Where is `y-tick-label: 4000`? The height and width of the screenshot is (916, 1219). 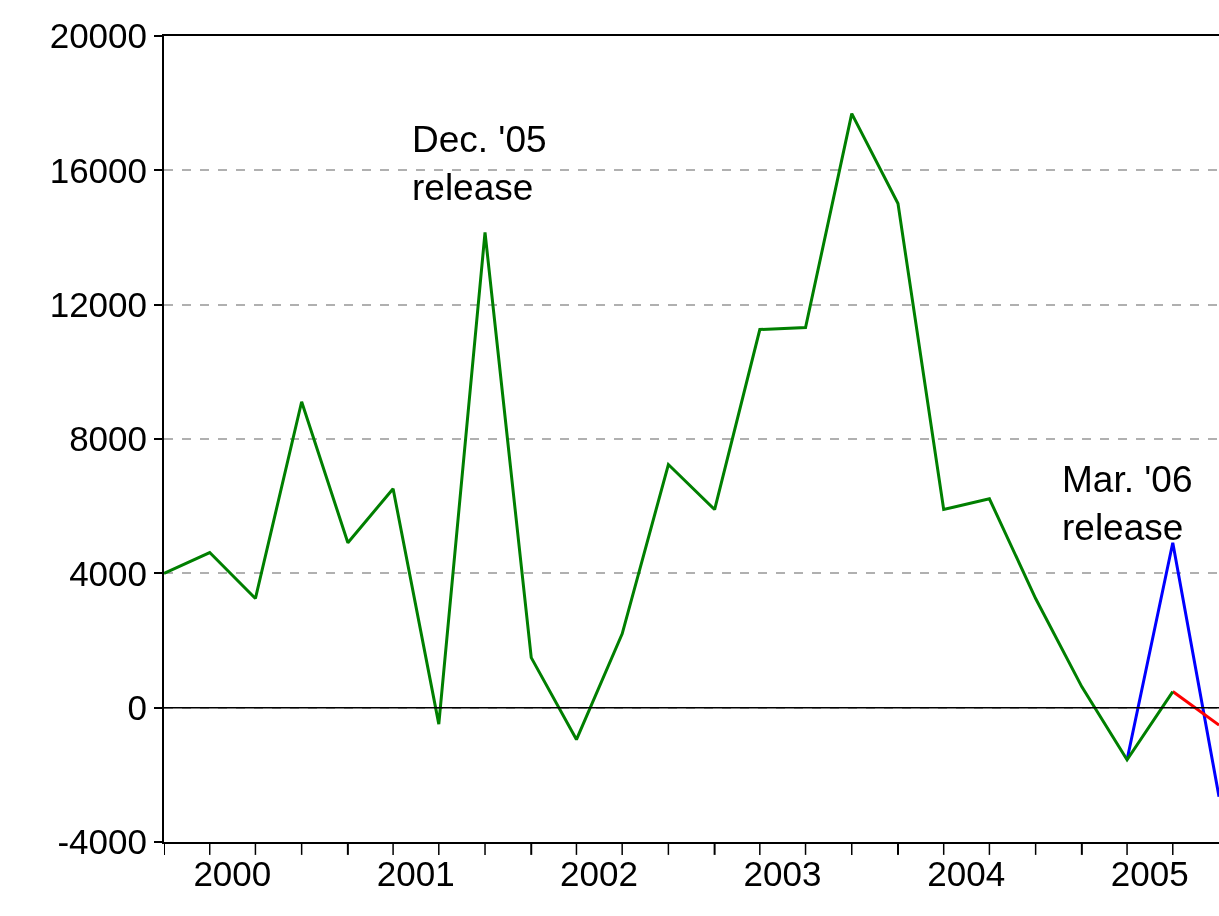 y-tick-label: 4000 is located at coordinates (108, 573).